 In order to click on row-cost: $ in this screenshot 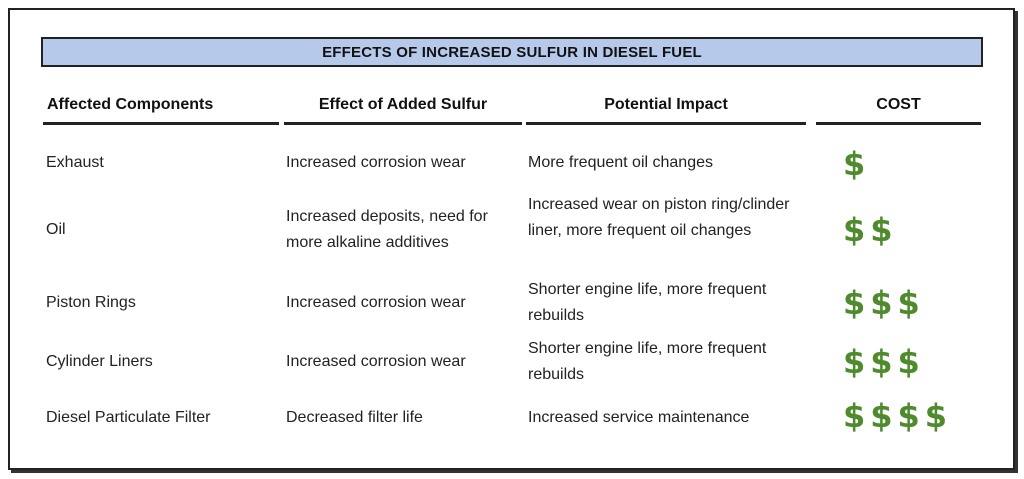, I will do `click(857, 164)`.